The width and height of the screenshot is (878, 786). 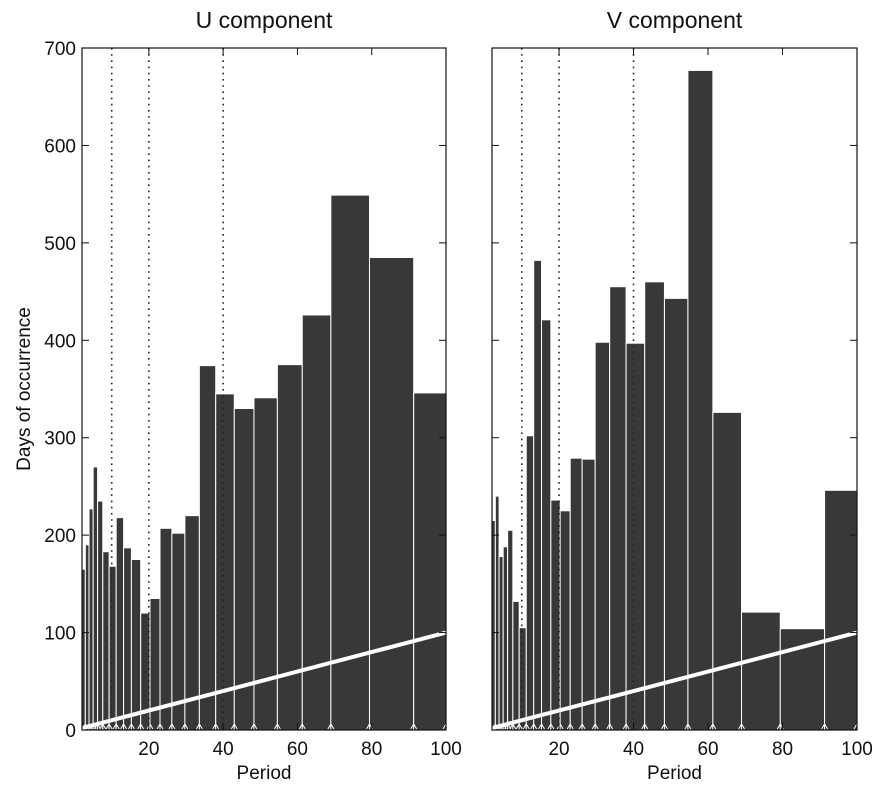 What do you see at coordinates (60, 439) in the screenshot?
I see `y-tick-label-300: 300` at bounding box center [60, 439].